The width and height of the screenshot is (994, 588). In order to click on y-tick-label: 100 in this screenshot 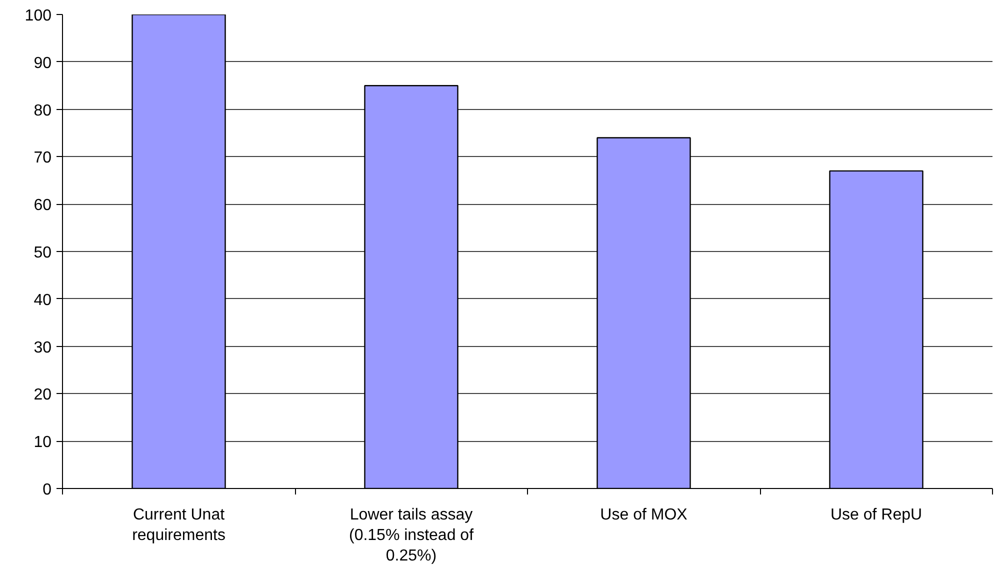, I will do `click(38, 16)`.